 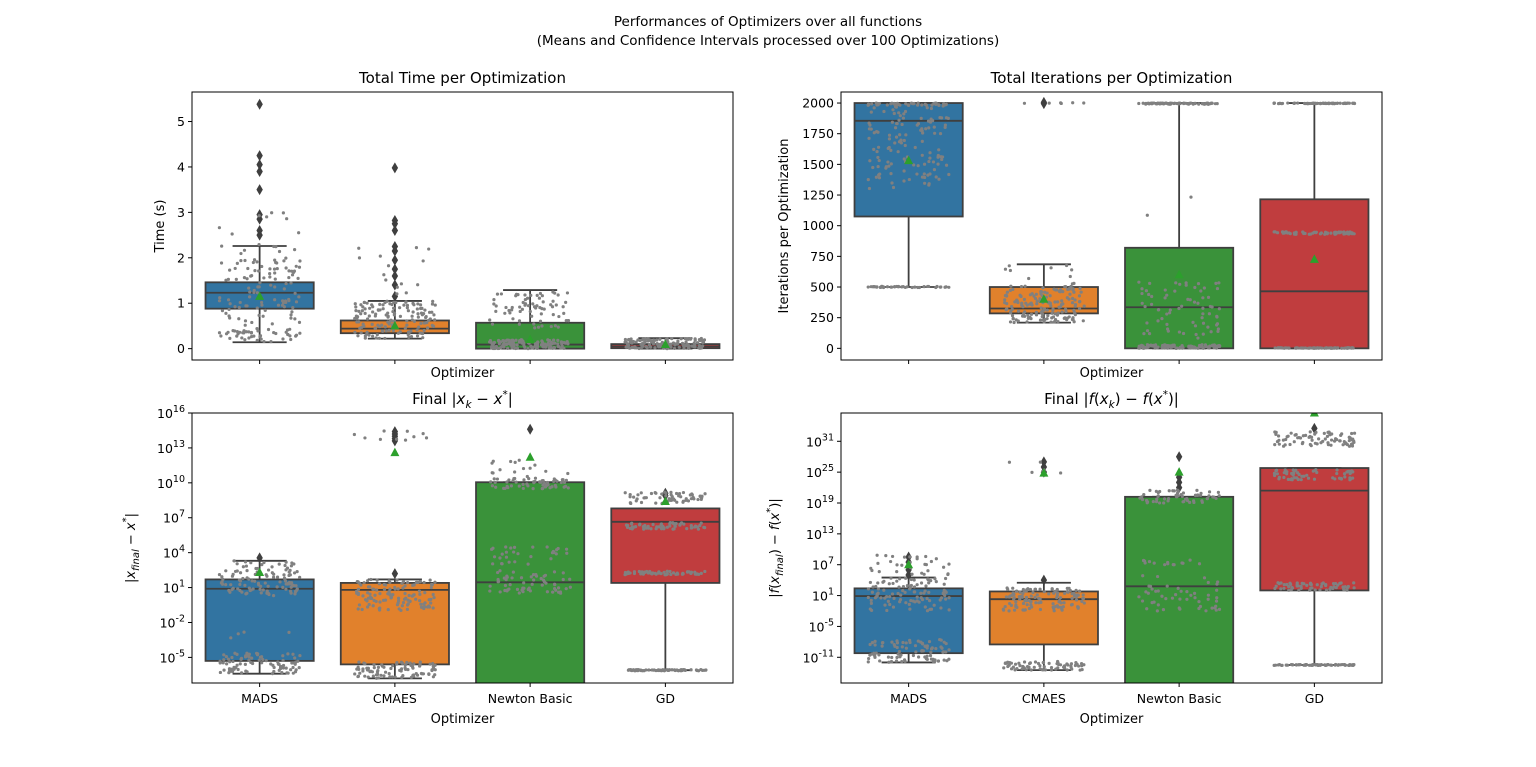 What do you see at coordinates (822, 287) in the screenshot?
I see `y-tick-label: 500` at bounding box center [822, 287].